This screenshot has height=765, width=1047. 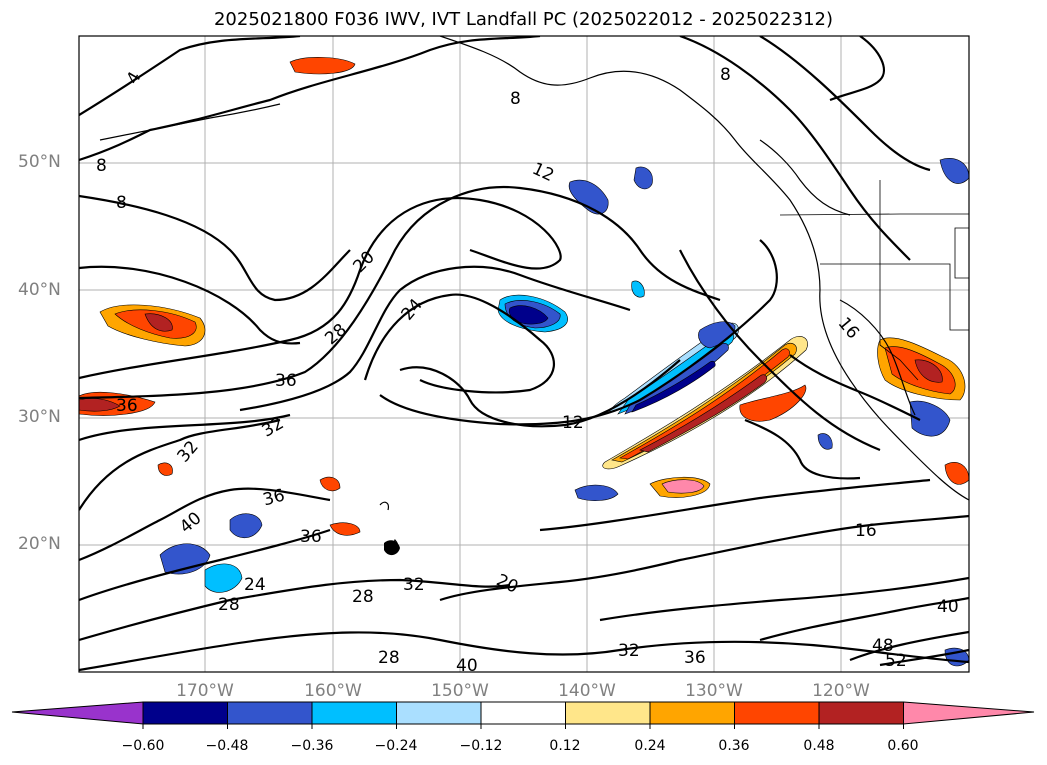 What do you see at coordinates (874, 280) in the screenshot?
I see `borders` at bounding box center [874, 280].